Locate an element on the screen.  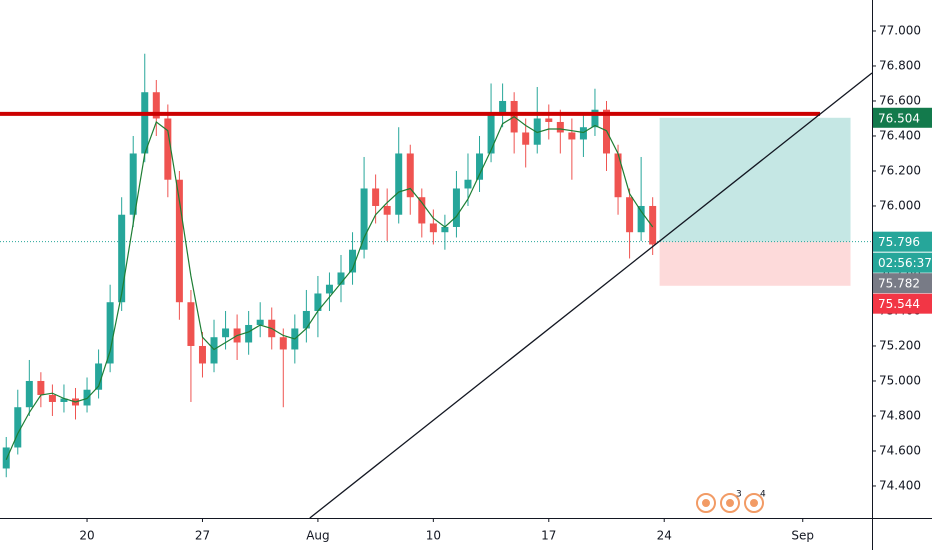
y-tick-label: 74.800 is located at coordinates (900, 415).